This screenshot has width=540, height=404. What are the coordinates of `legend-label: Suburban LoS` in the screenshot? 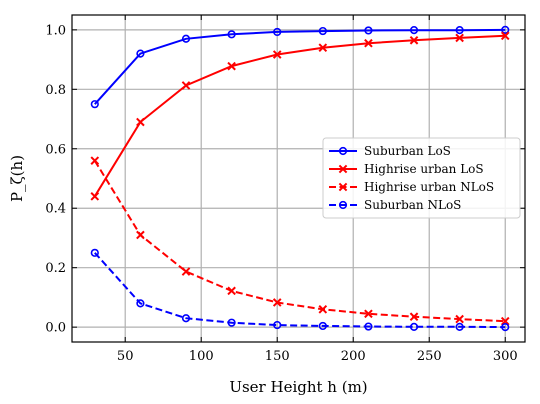 It's located at (407, 151).